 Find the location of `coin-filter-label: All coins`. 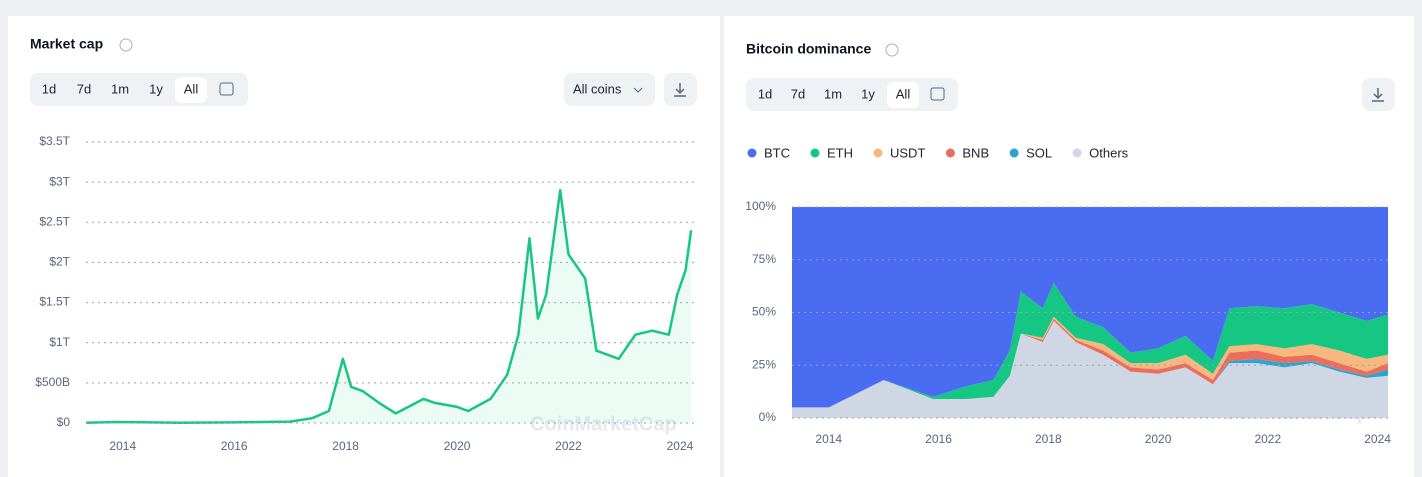

coin-filter-label: All coins is located at coordinates (597, 88).